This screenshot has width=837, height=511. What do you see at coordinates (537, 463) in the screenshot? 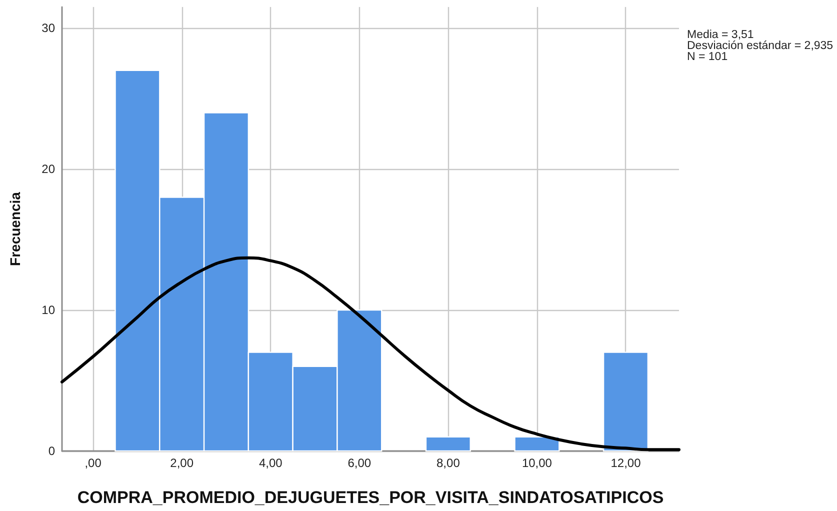
I see `x-tick-label: 10,00` at bounding box center [537, 463].